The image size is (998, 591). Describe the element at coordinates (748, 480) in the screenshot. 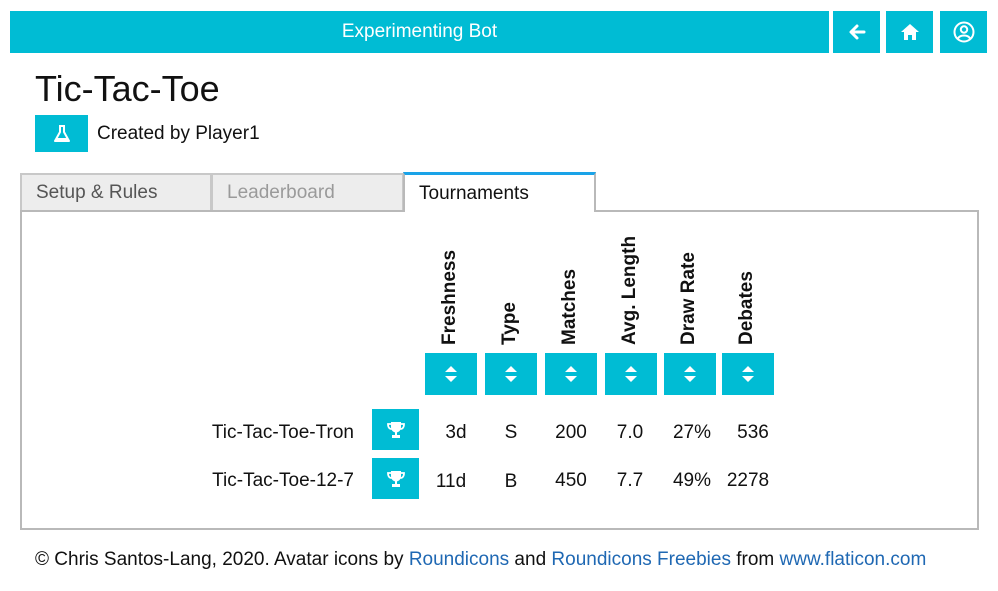

I see `cell-debates: 2278` at that location.